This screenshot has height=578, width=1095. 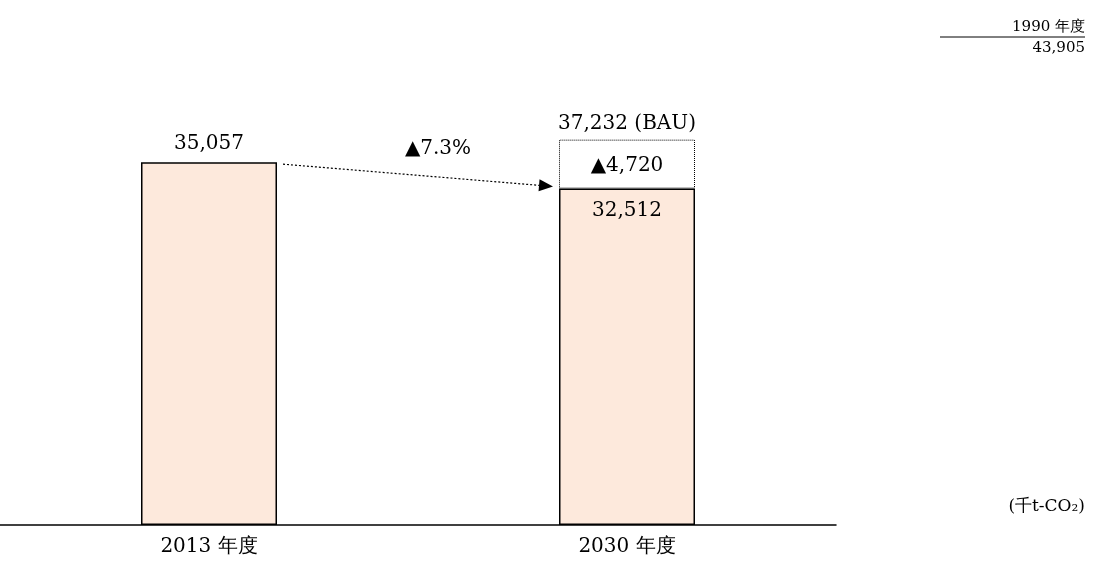 I want to click on x-tick-label: 2013 年度, so click(x=209, y=545).